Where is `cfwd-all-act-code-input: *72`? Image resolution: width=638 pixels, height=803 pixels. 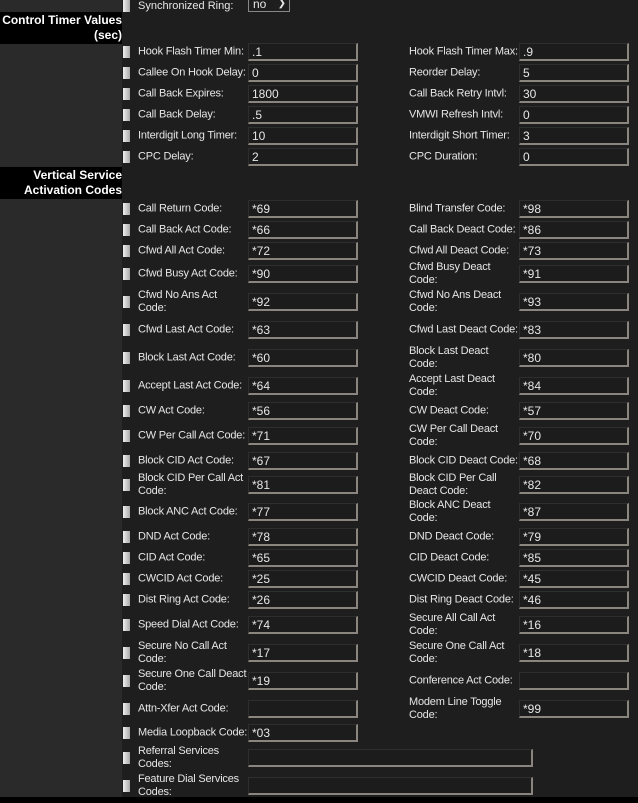 cfwd-all-act-code-input: *72 is located at coordinates (303, 251).